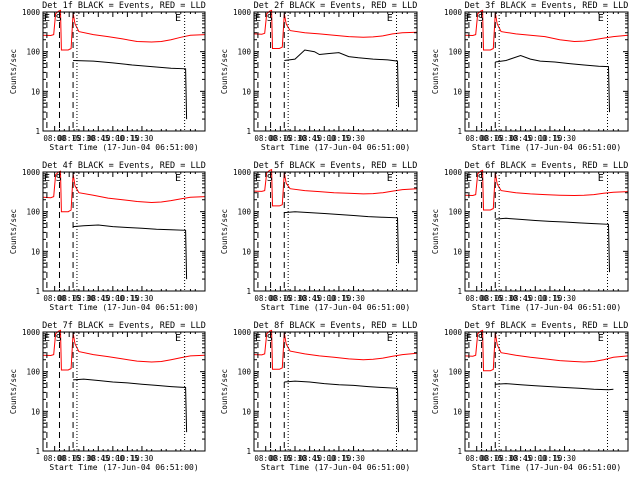 This screenshot has width=640, height=480. What do you see at coordinates (336, 166) in the screenshot?
I see `panel-title: Det 5f BLACK = Events, RED = LLD` at bounding box center [336, 166].